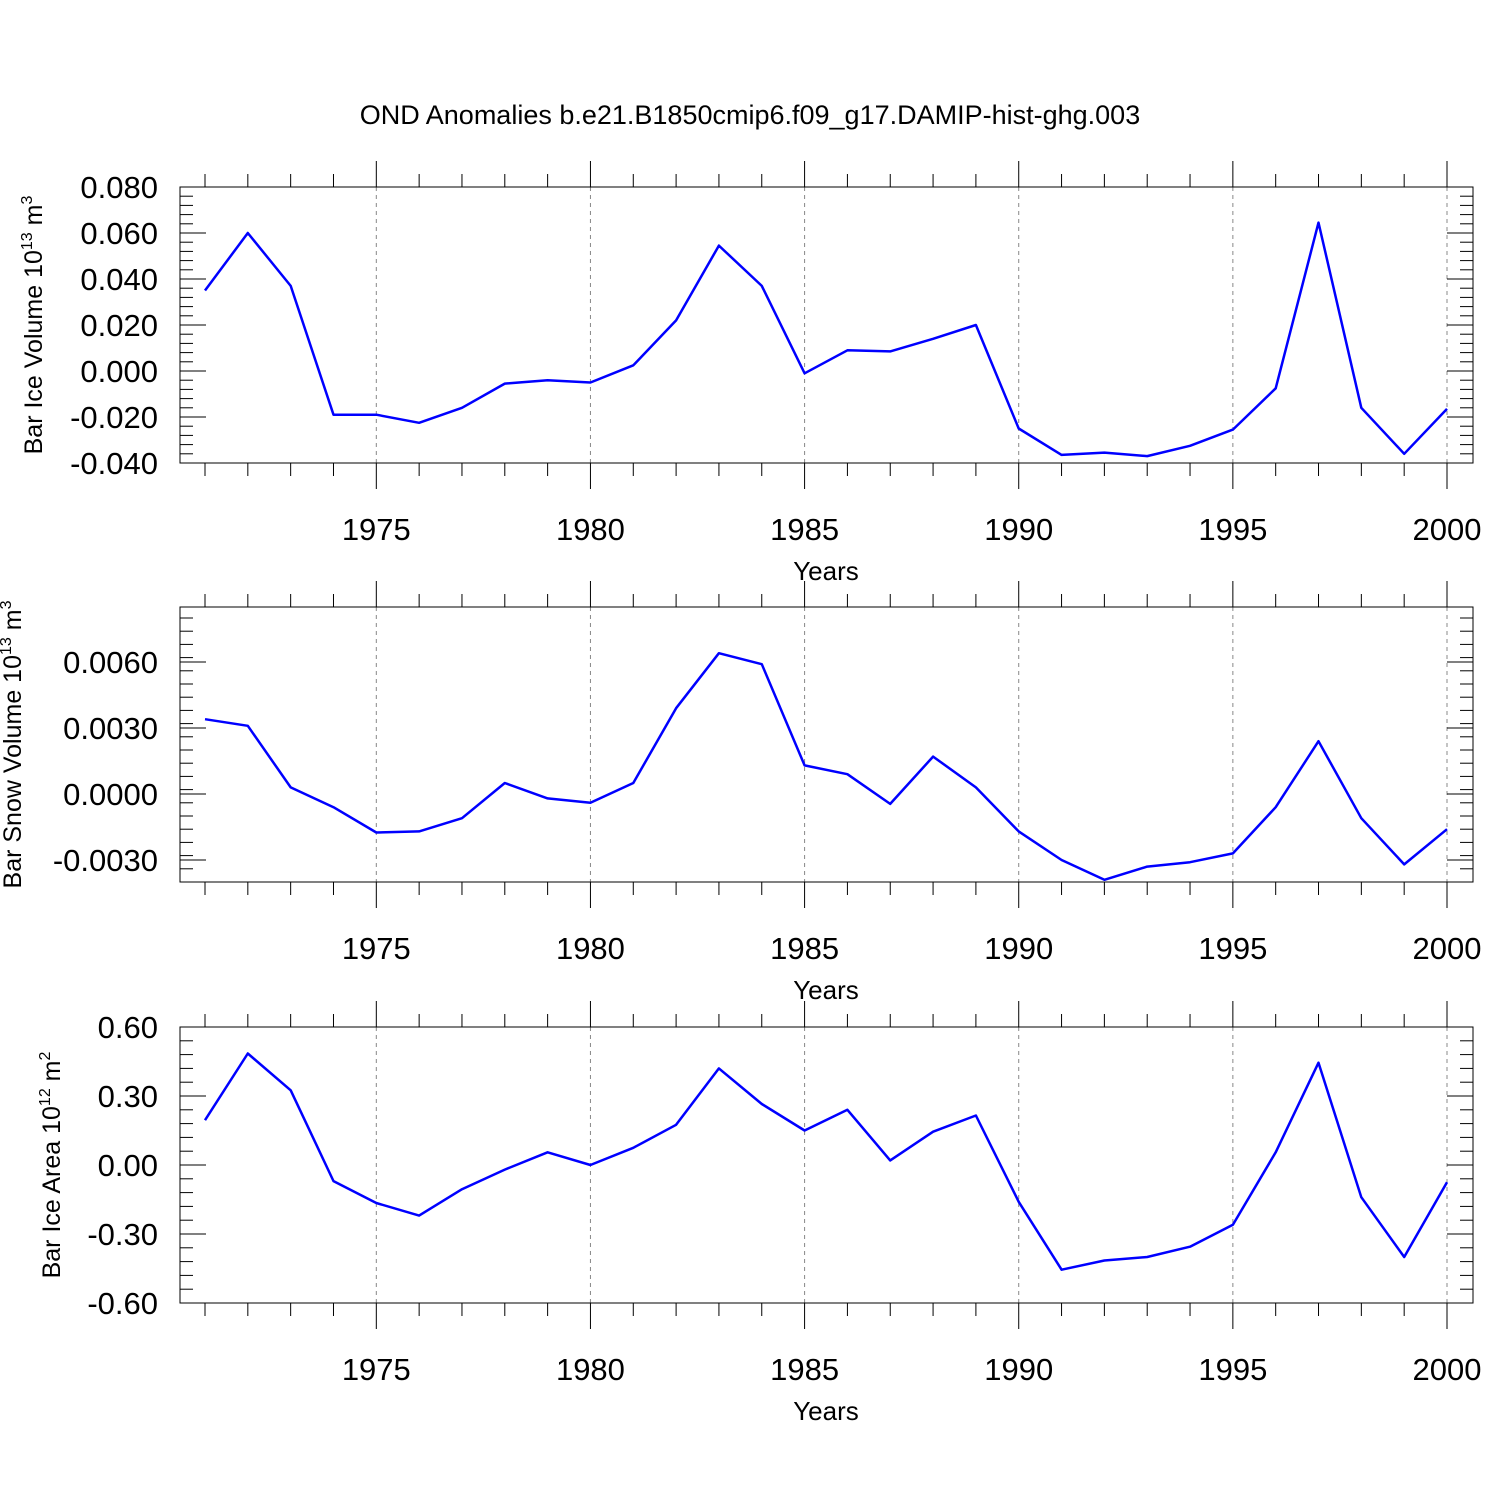 This screenshot has width=1500, height=1500. Describe the element at coordinates (119, 233) in the screenshot. I see `y-tick-label: 0.060` at that location.